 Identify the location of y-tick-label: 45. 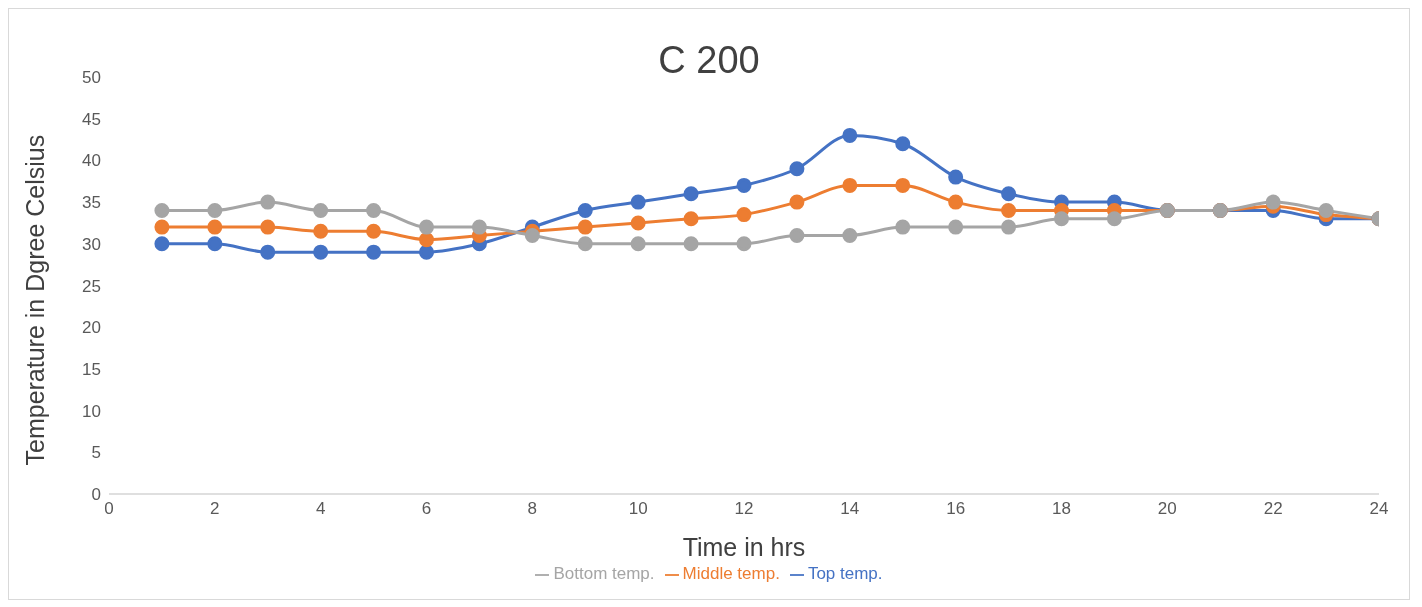
(91, 119).